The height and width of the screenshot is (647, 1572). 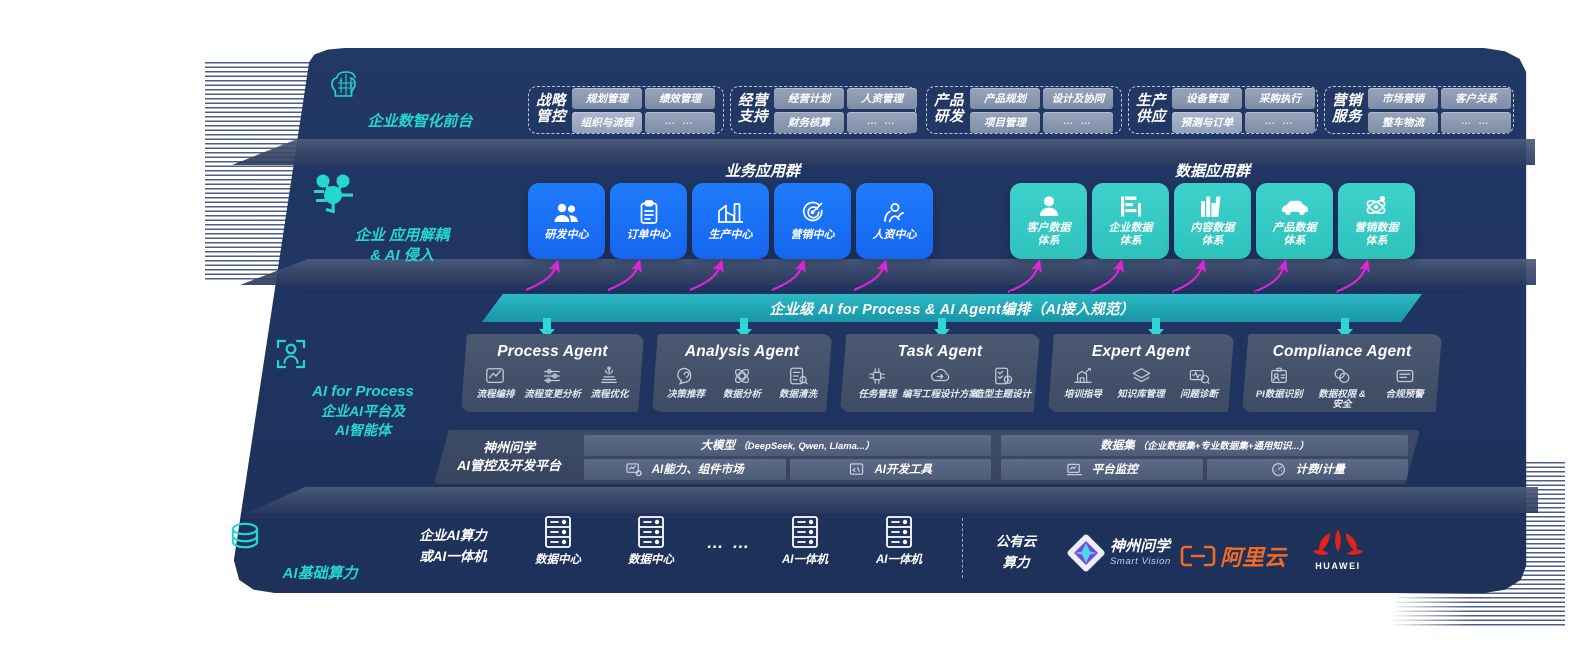 What do you see at coordinates (809, 98) in the screenshot?
I see `domain-chip: 经营计划` at bounding box center [809, 98].